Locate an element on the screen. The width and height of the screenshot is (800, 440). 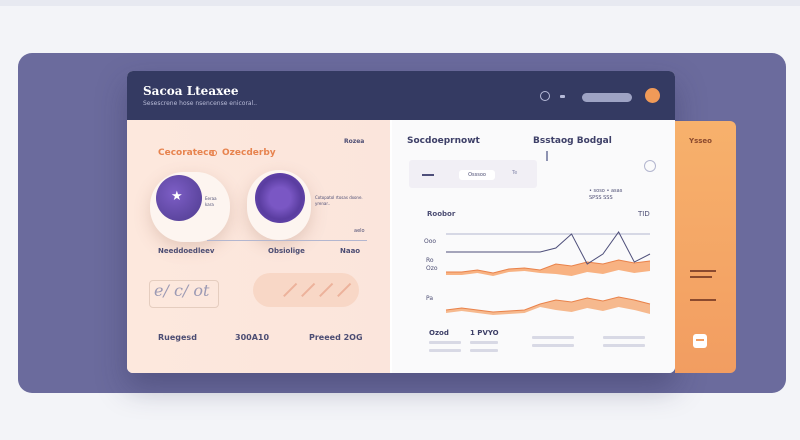
signature-box is located at coordinates (184, 294).